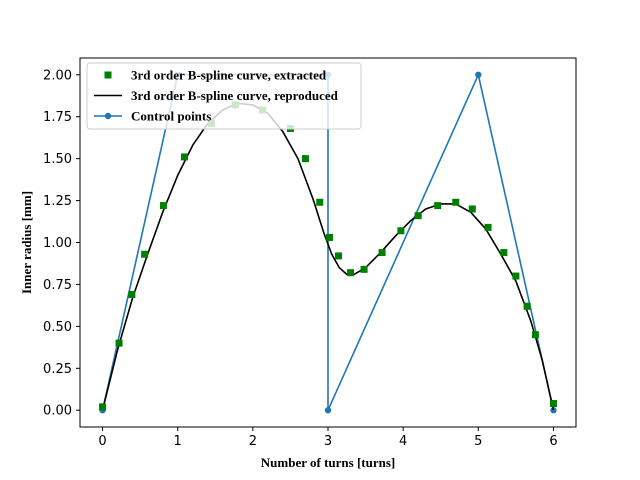 Image resolution: width=640 pixels, height=480 pixels. I want to click on y-tick-label: 0.50, so click(57, 327).